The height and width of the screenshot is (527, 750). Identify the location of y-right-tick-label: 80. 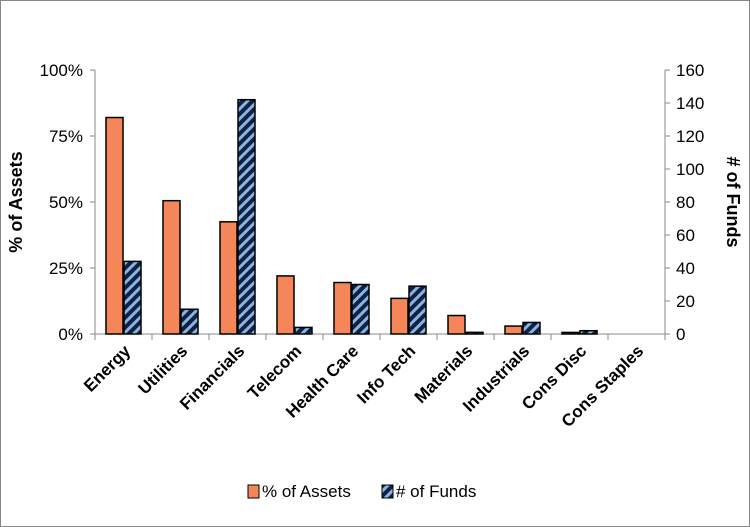
(685, 202).